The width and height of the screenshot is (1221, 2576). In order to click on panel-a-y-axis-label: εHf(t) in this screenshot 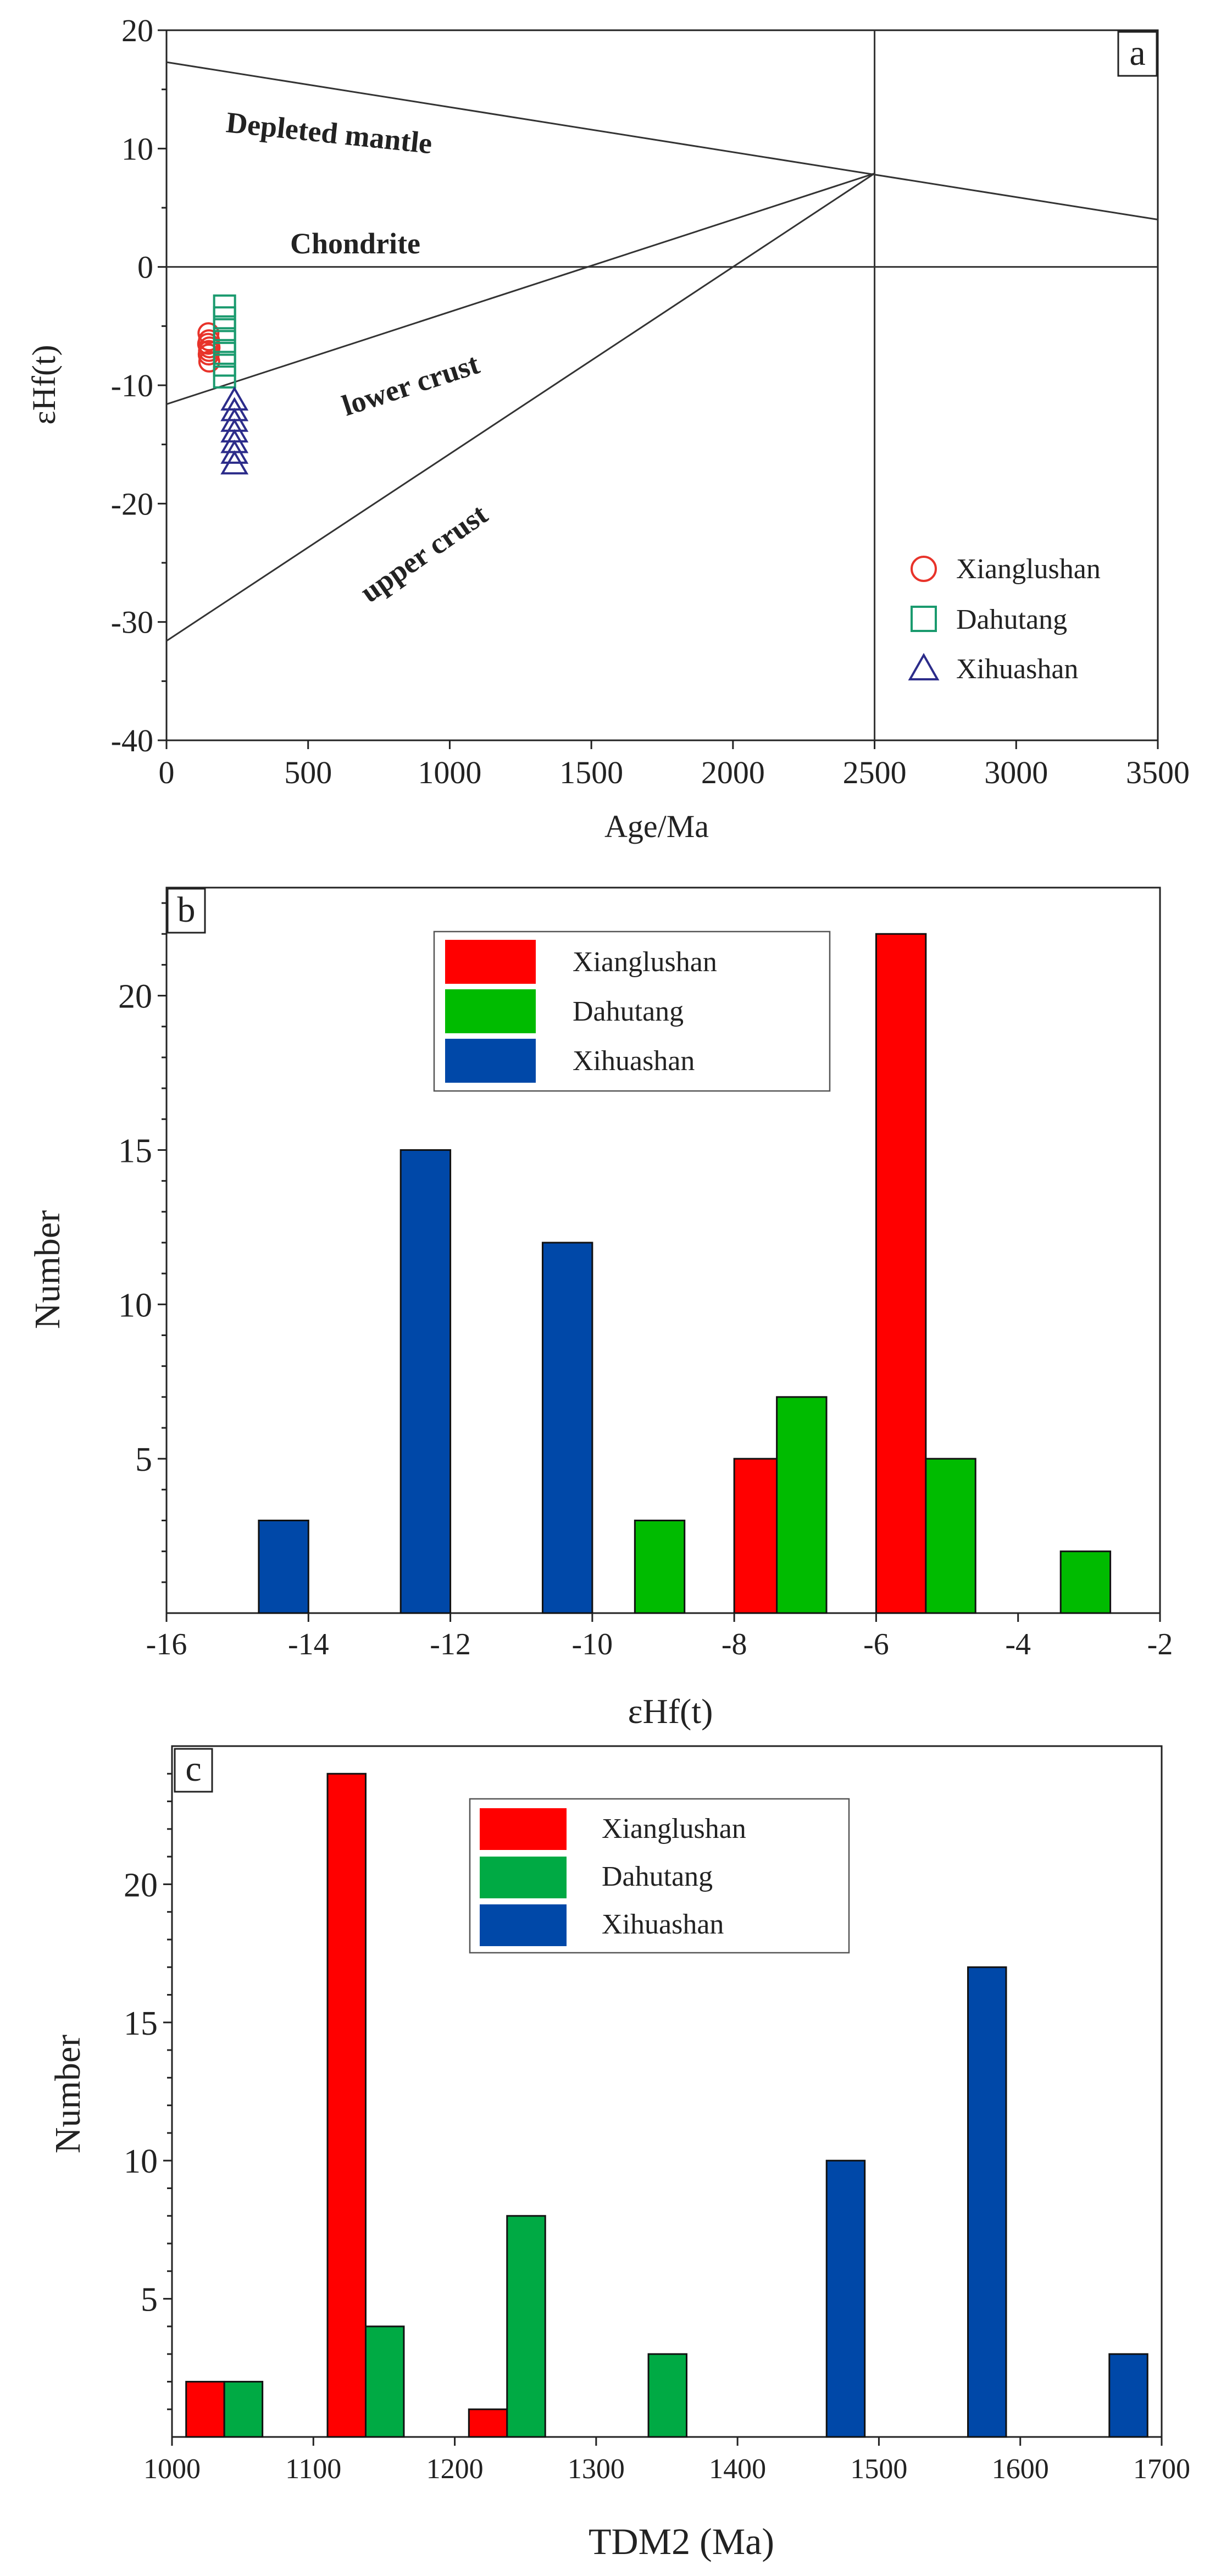, I will do `click(44, 384)`.